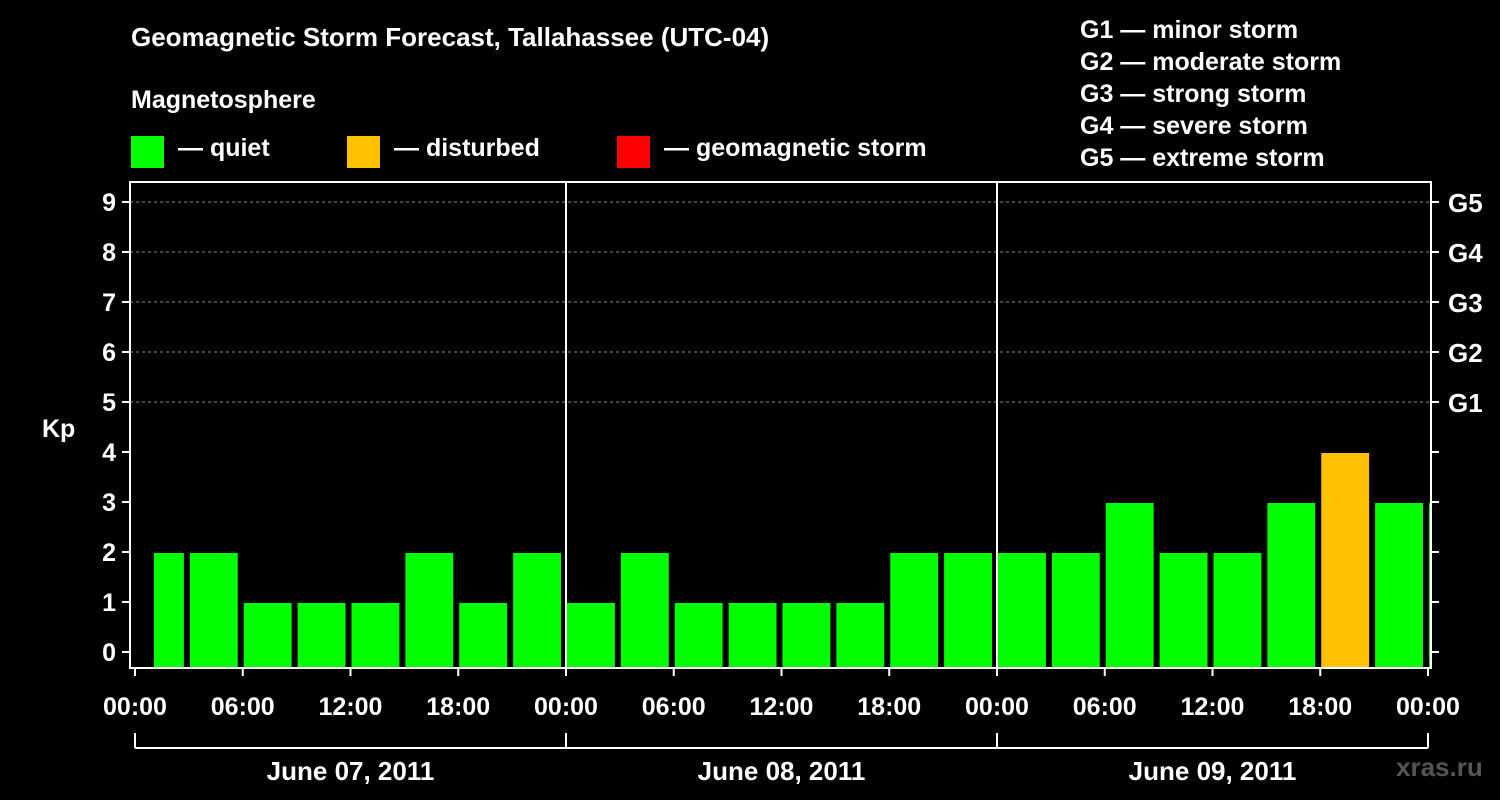 The height and width of the screenshot is (800, 1500). Describe the element at coordinates (109, 403) in the screenshot. I see `y-tick-label: 5` at that location.